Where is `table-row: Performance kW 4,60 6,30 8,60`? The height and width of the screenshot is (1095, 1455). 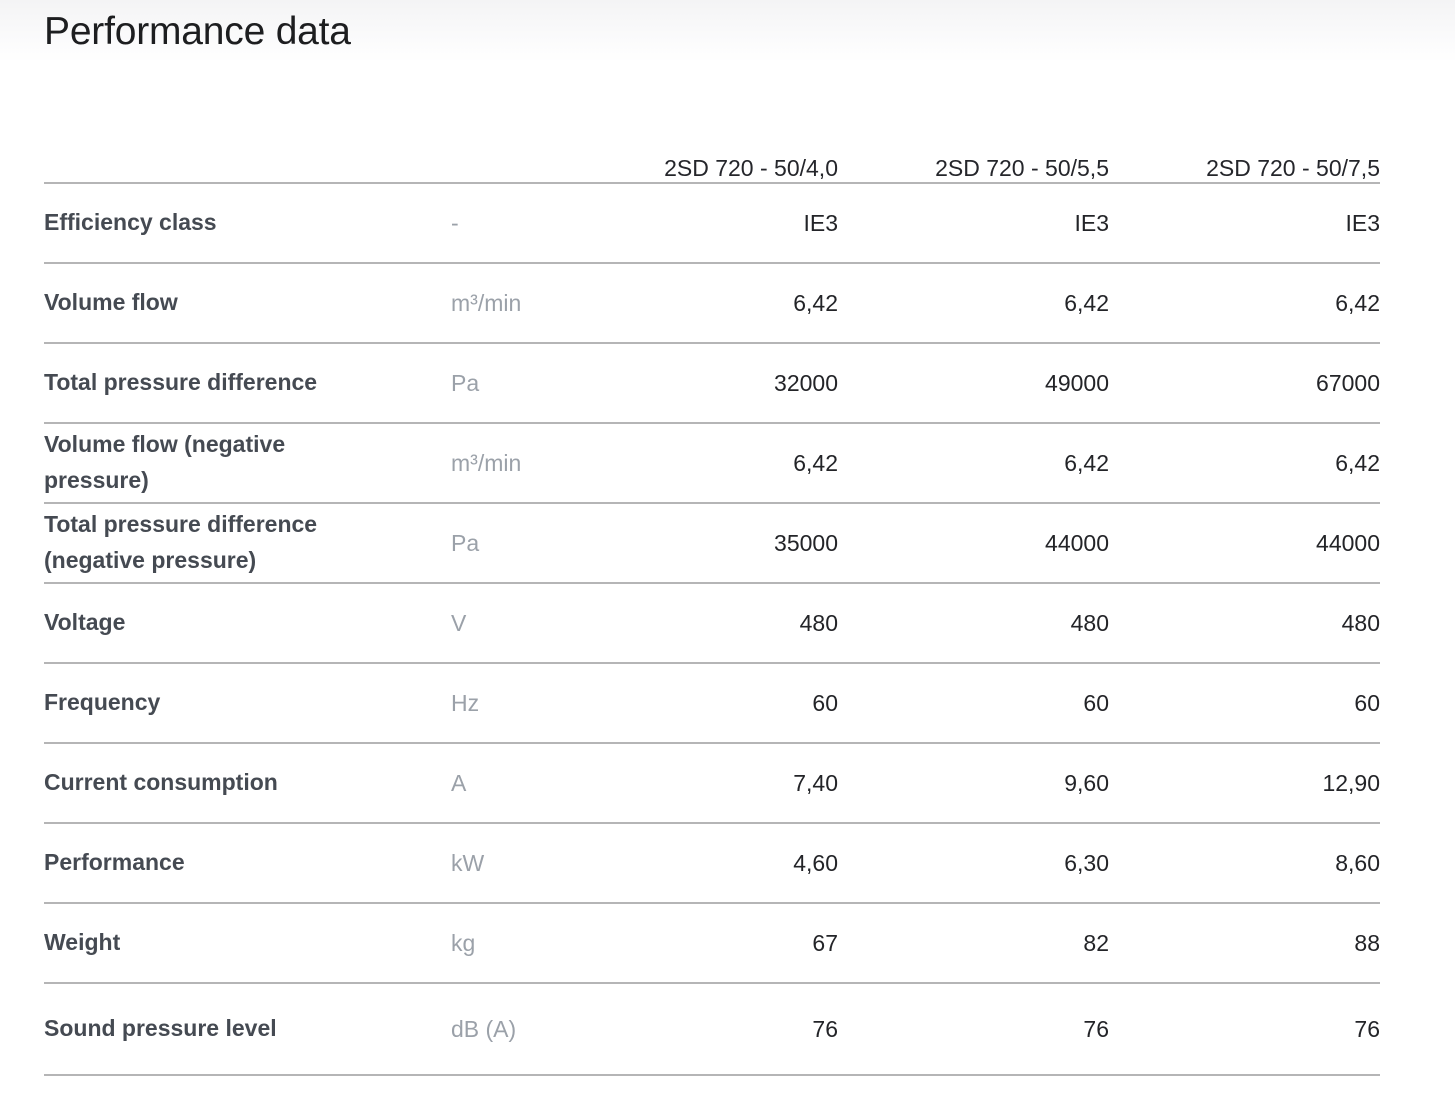
table-row: Performance kW 4,60 6,30 8,60 is located at coordinates (712, 863).